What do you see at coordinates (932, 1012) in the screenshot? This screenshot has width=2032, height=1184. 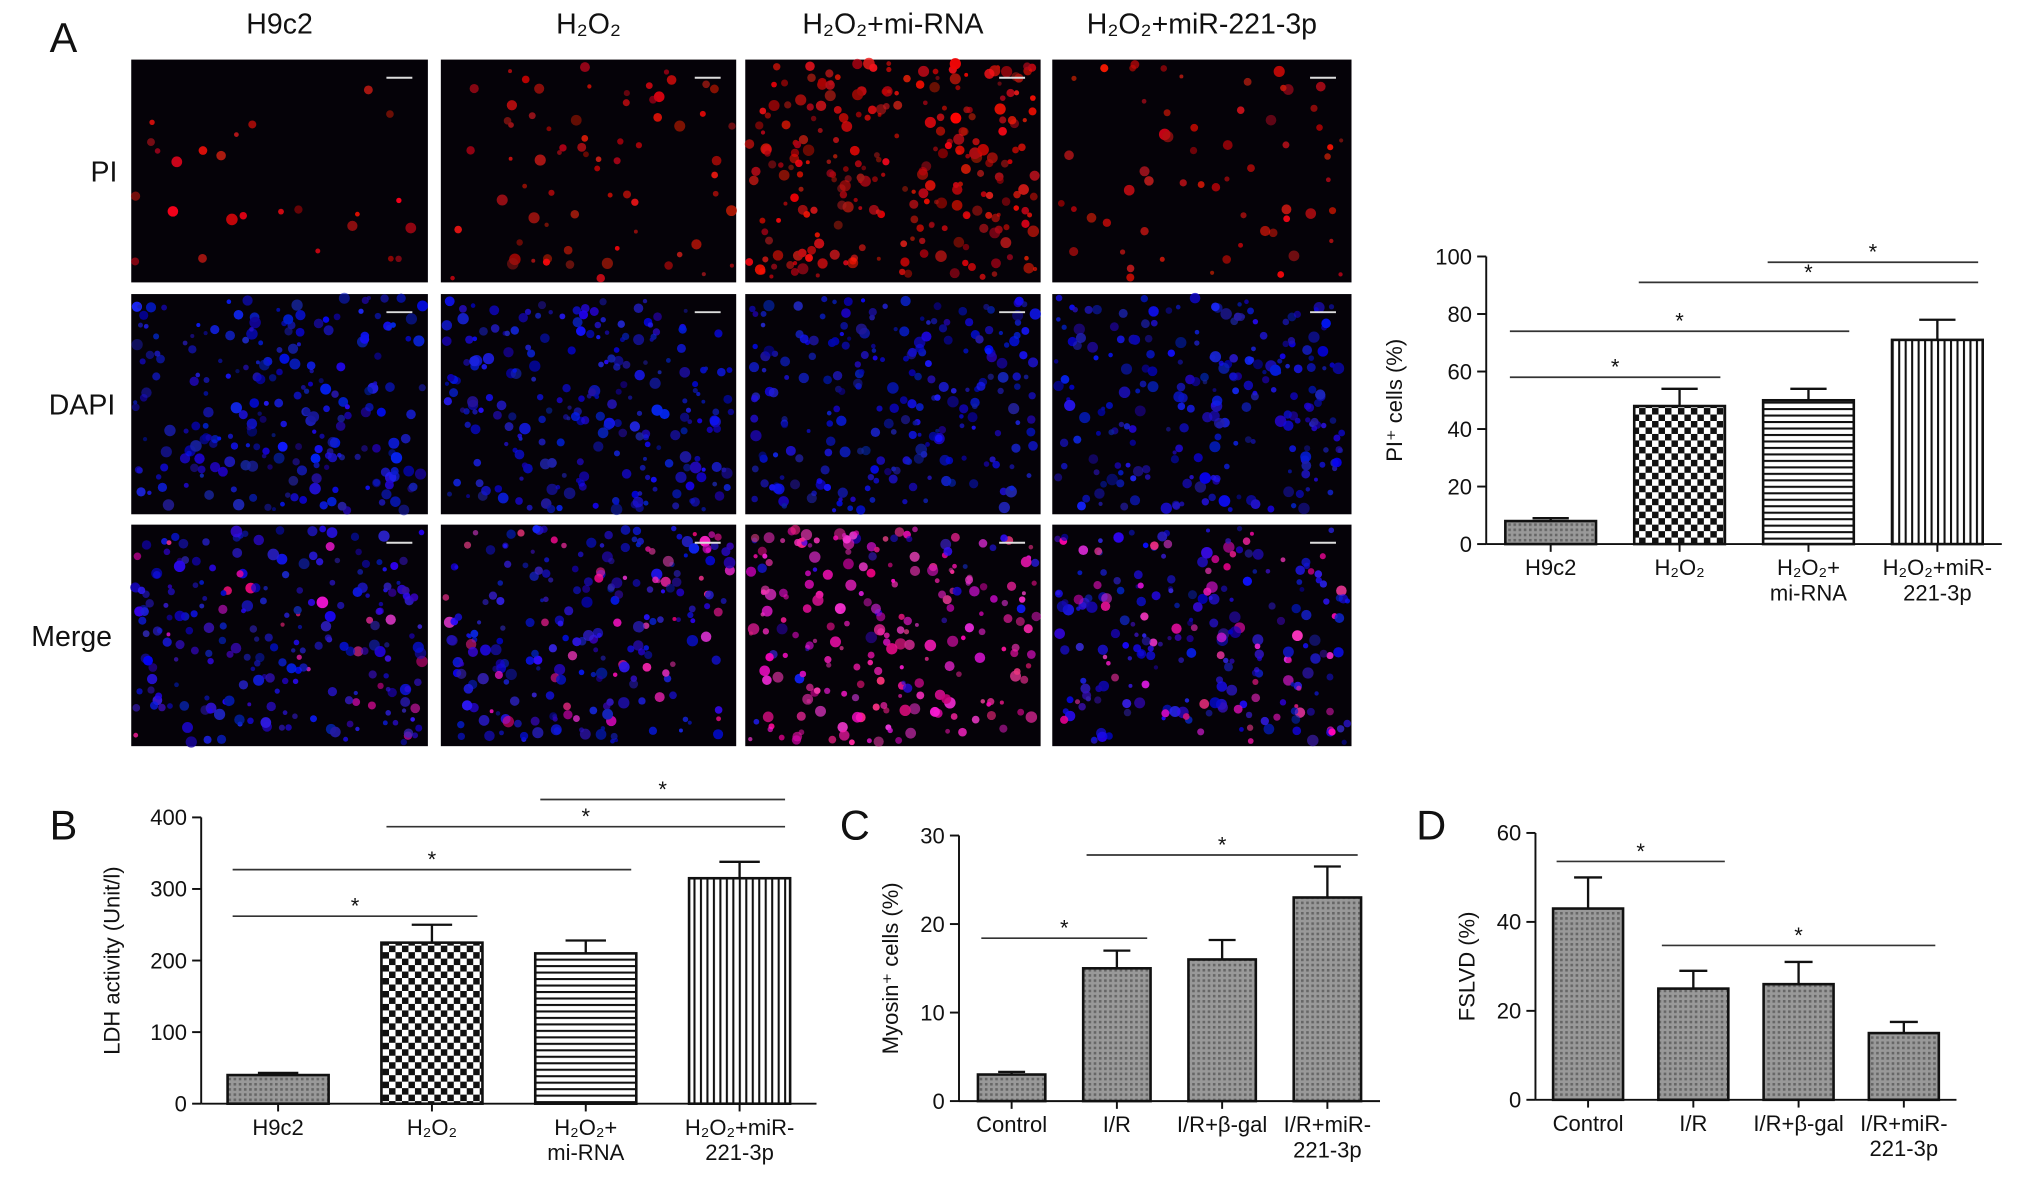 I see `y-tick-label: 10` at bounding box center [932, 1012].